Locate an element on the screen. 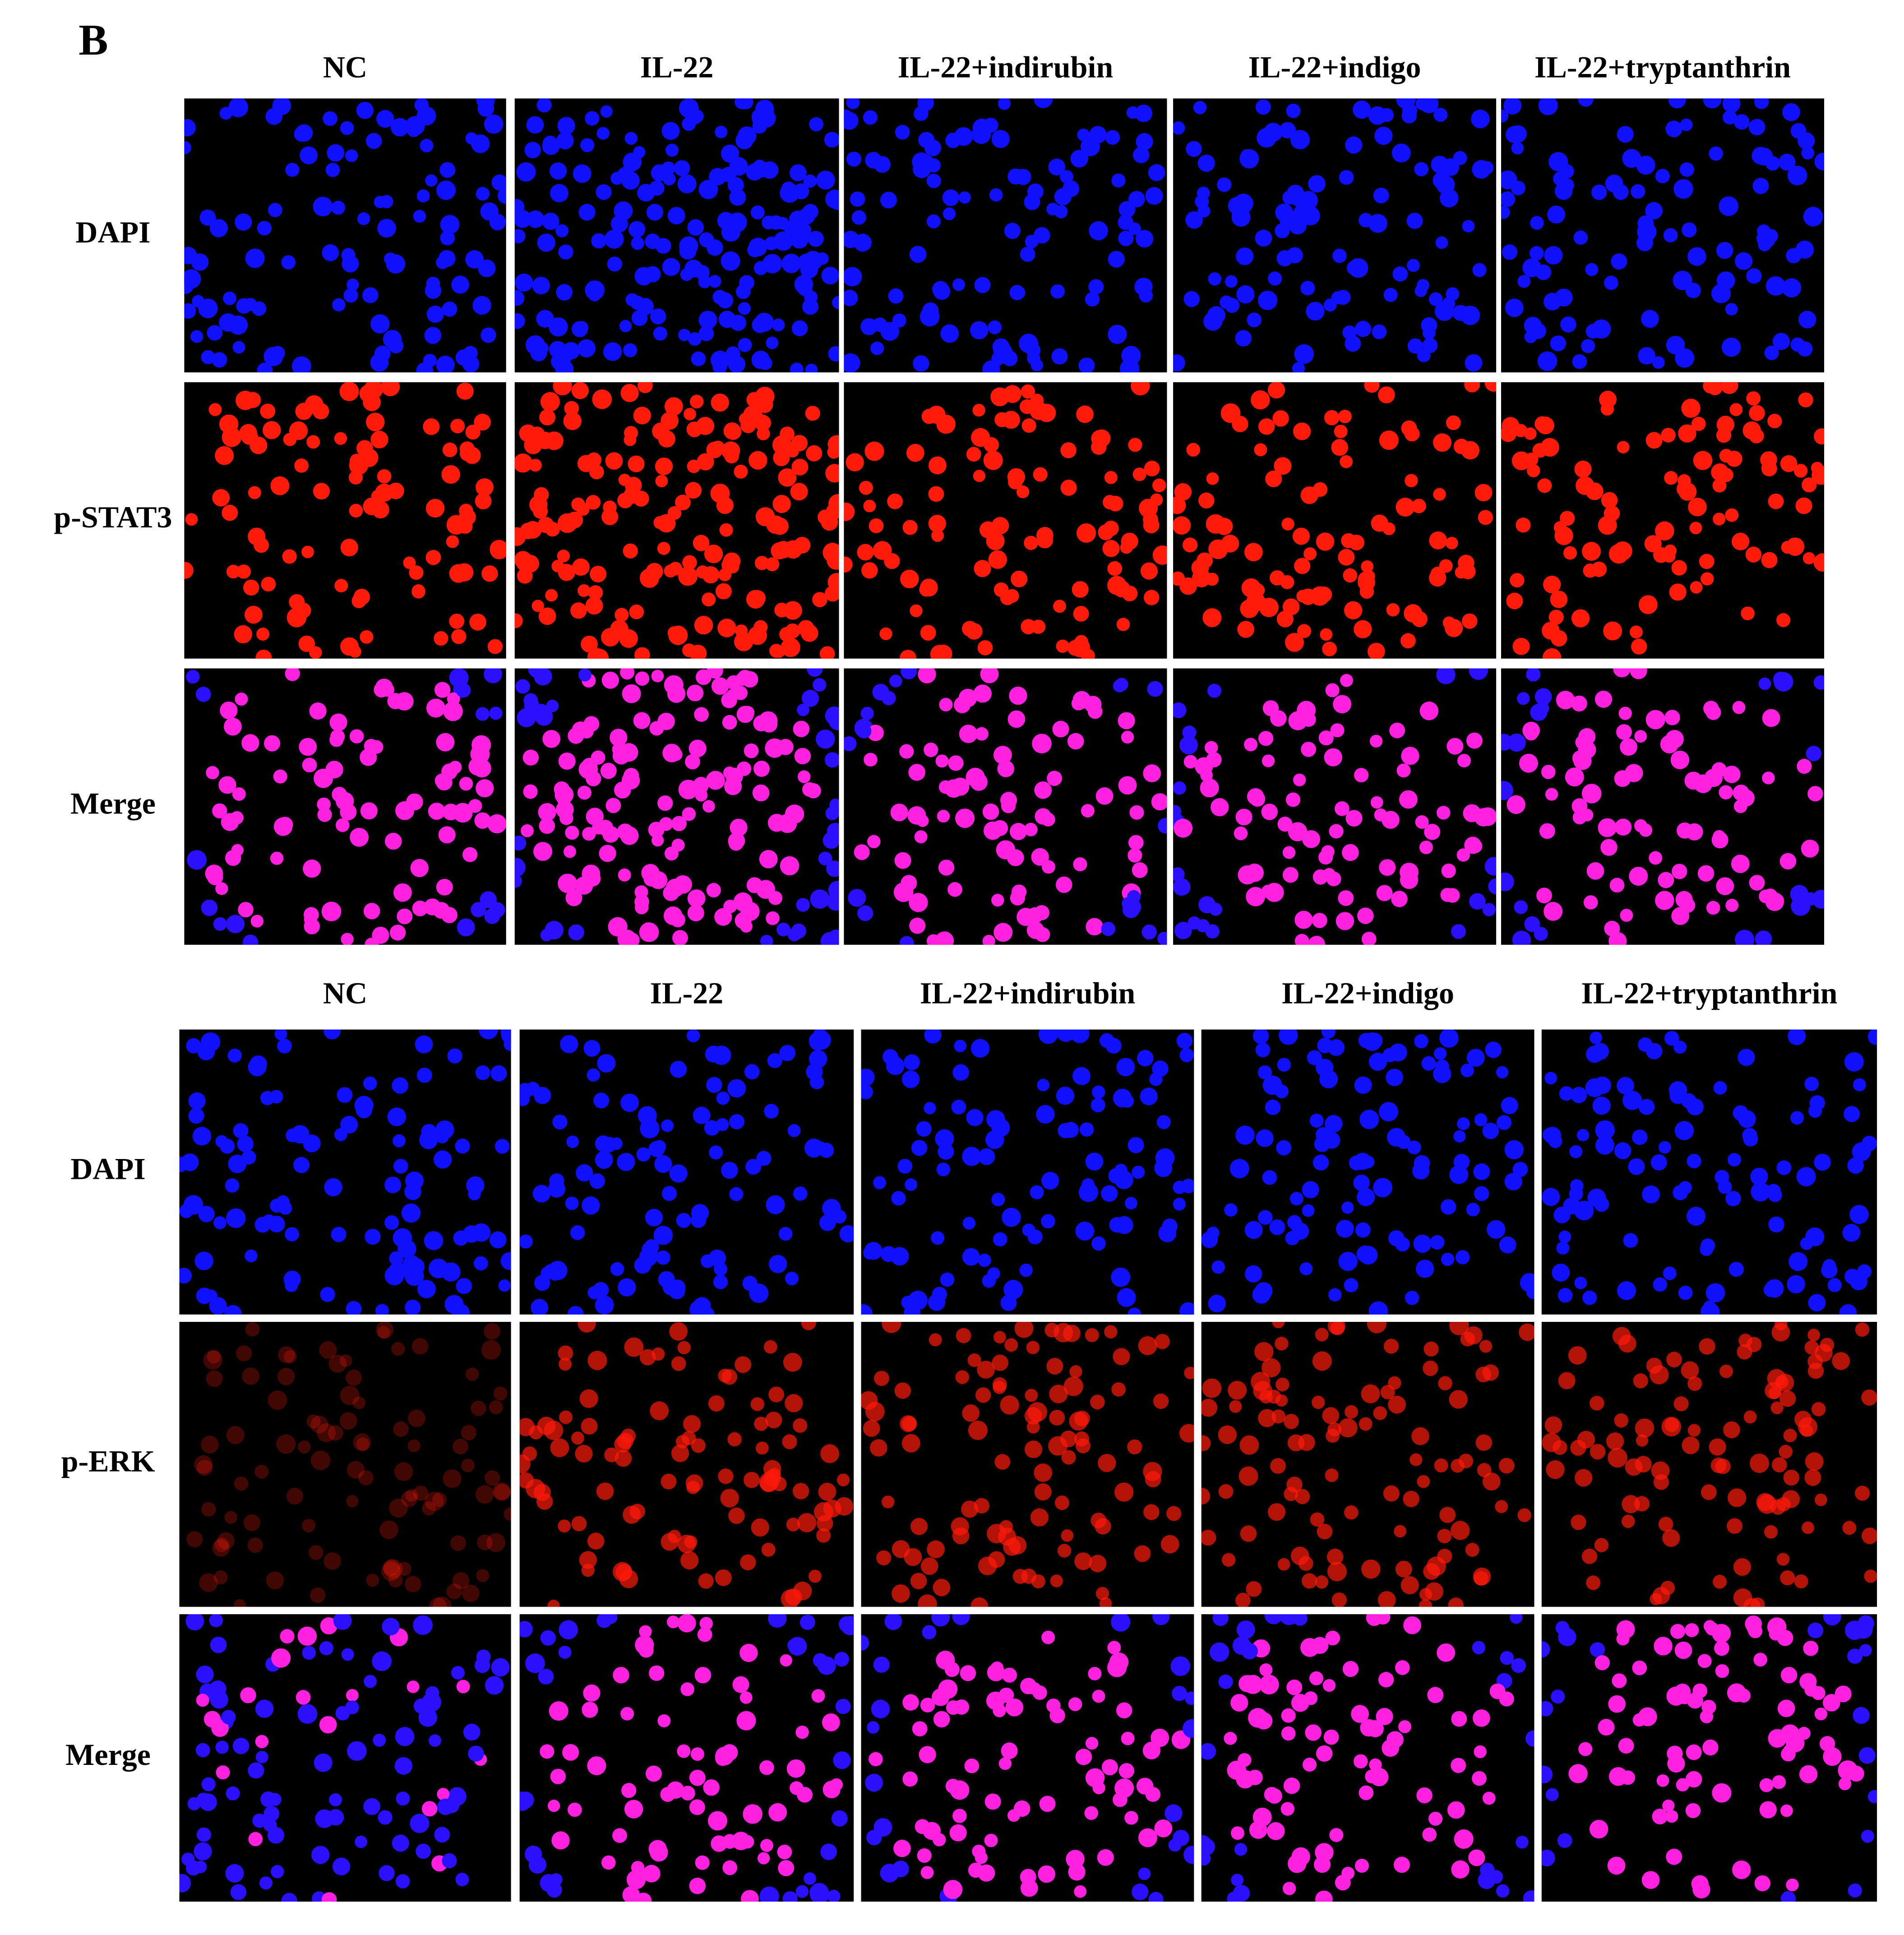 The width and height of the screenshot is (1904, 1935). cells is located at coordinates (346, 806).